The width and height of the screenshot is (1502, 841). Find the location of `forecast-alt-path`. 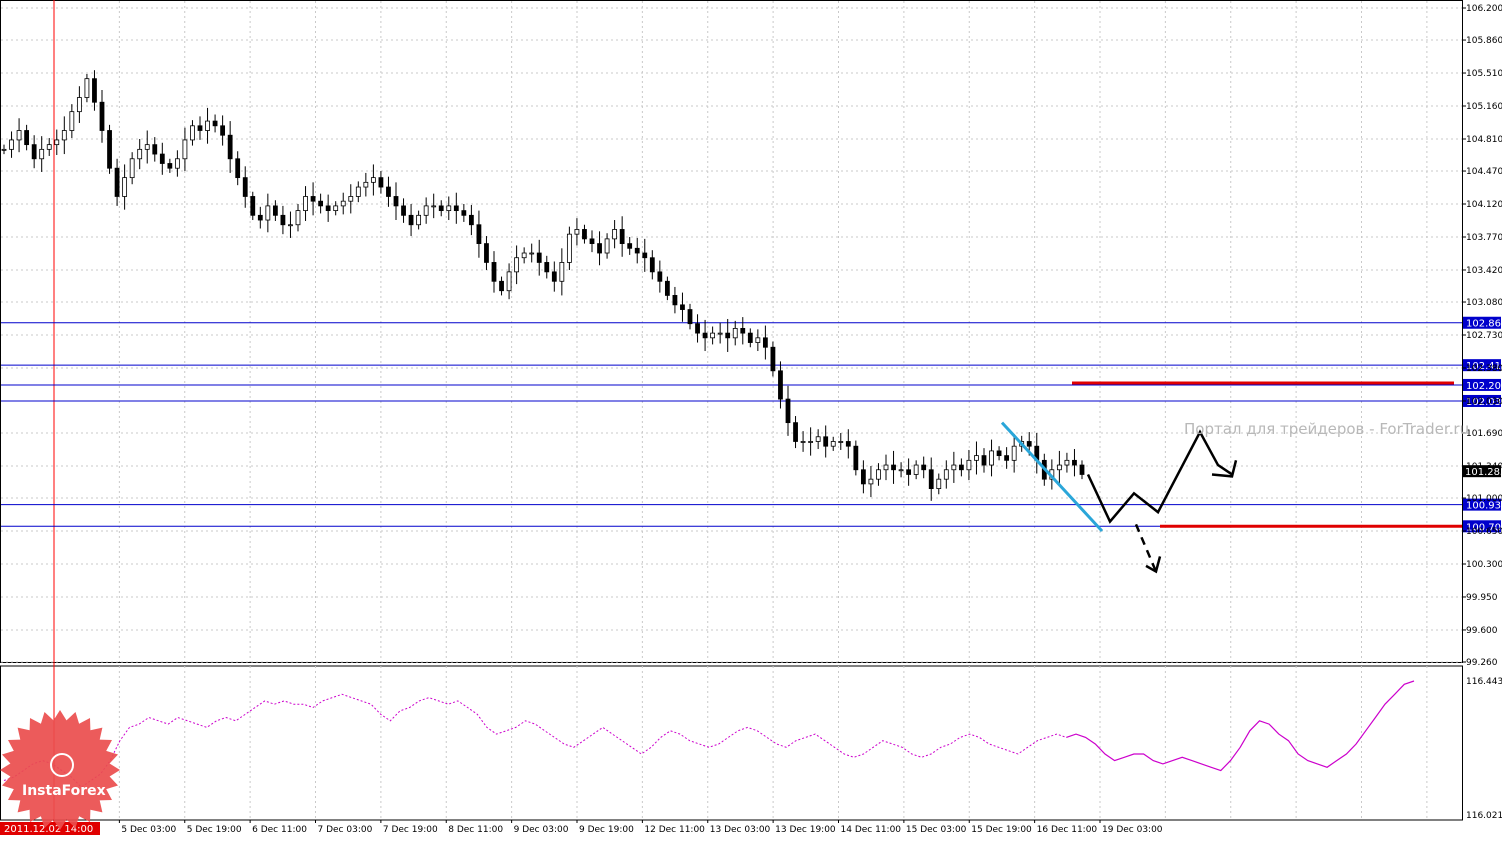

forecast-alt-path is located at coordinates (1146, 548).